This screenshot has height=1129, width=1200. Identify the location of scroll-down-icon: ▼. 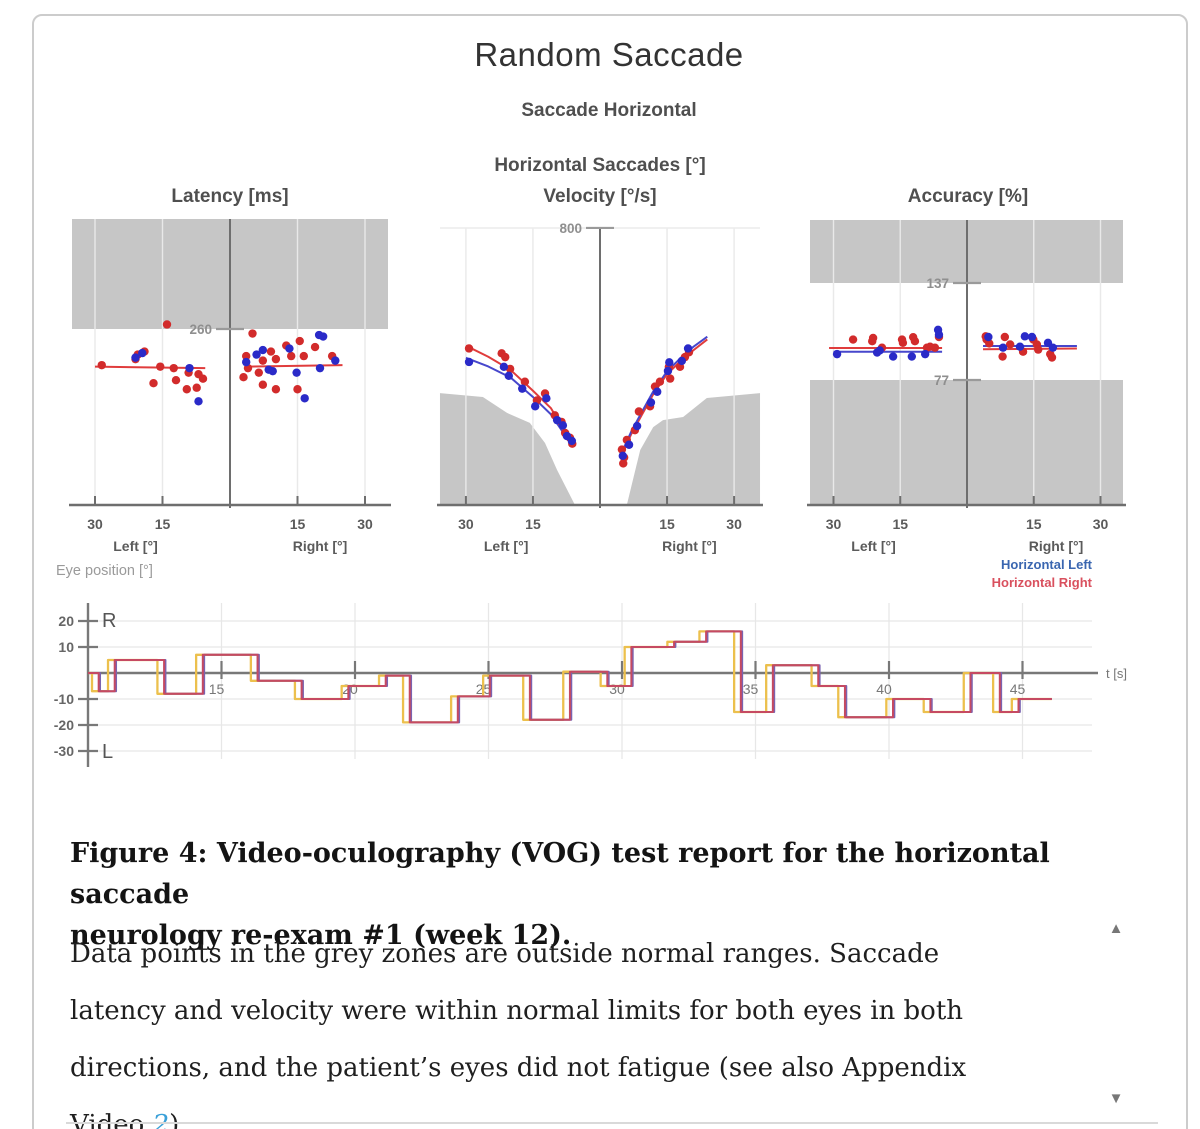
(1116, 1098).